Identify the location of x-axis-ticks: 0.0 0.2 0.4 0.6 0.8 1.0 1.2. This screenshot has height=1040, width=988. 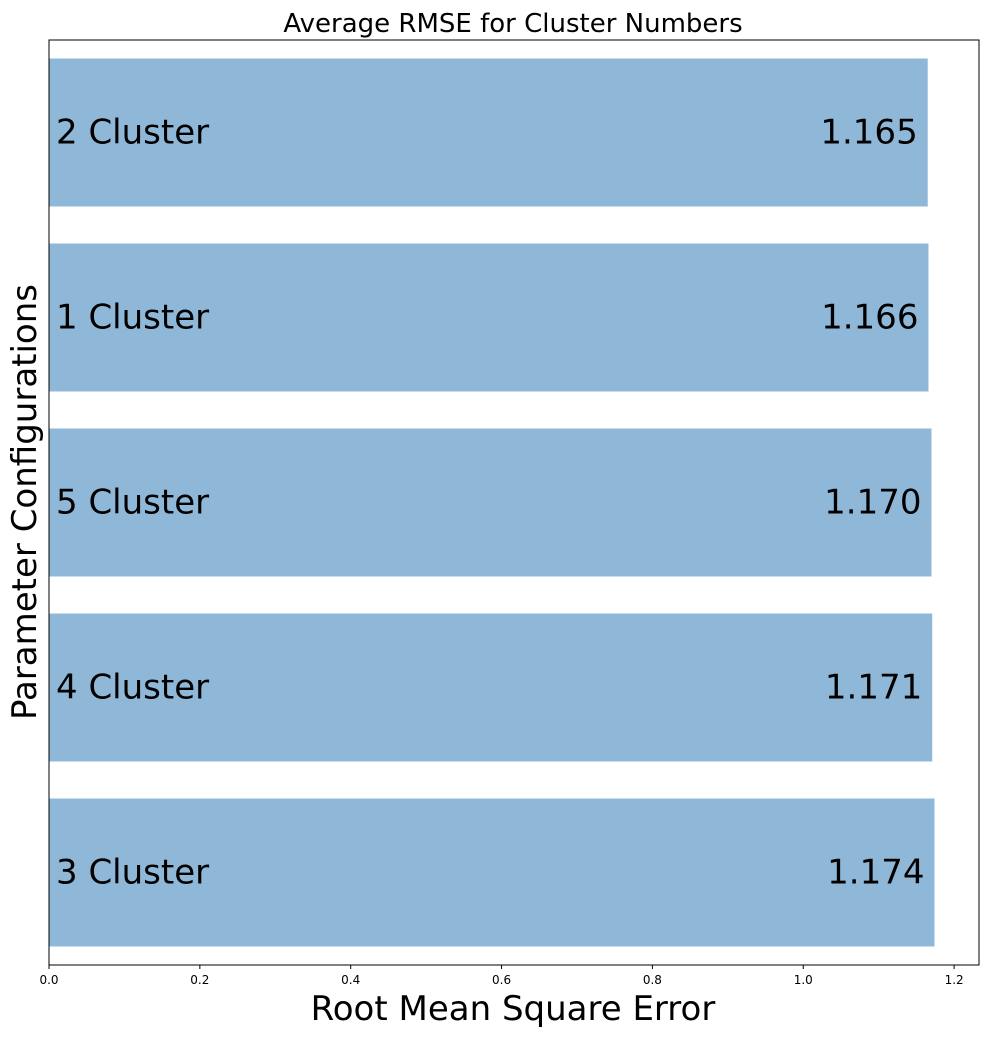
(501, 976).